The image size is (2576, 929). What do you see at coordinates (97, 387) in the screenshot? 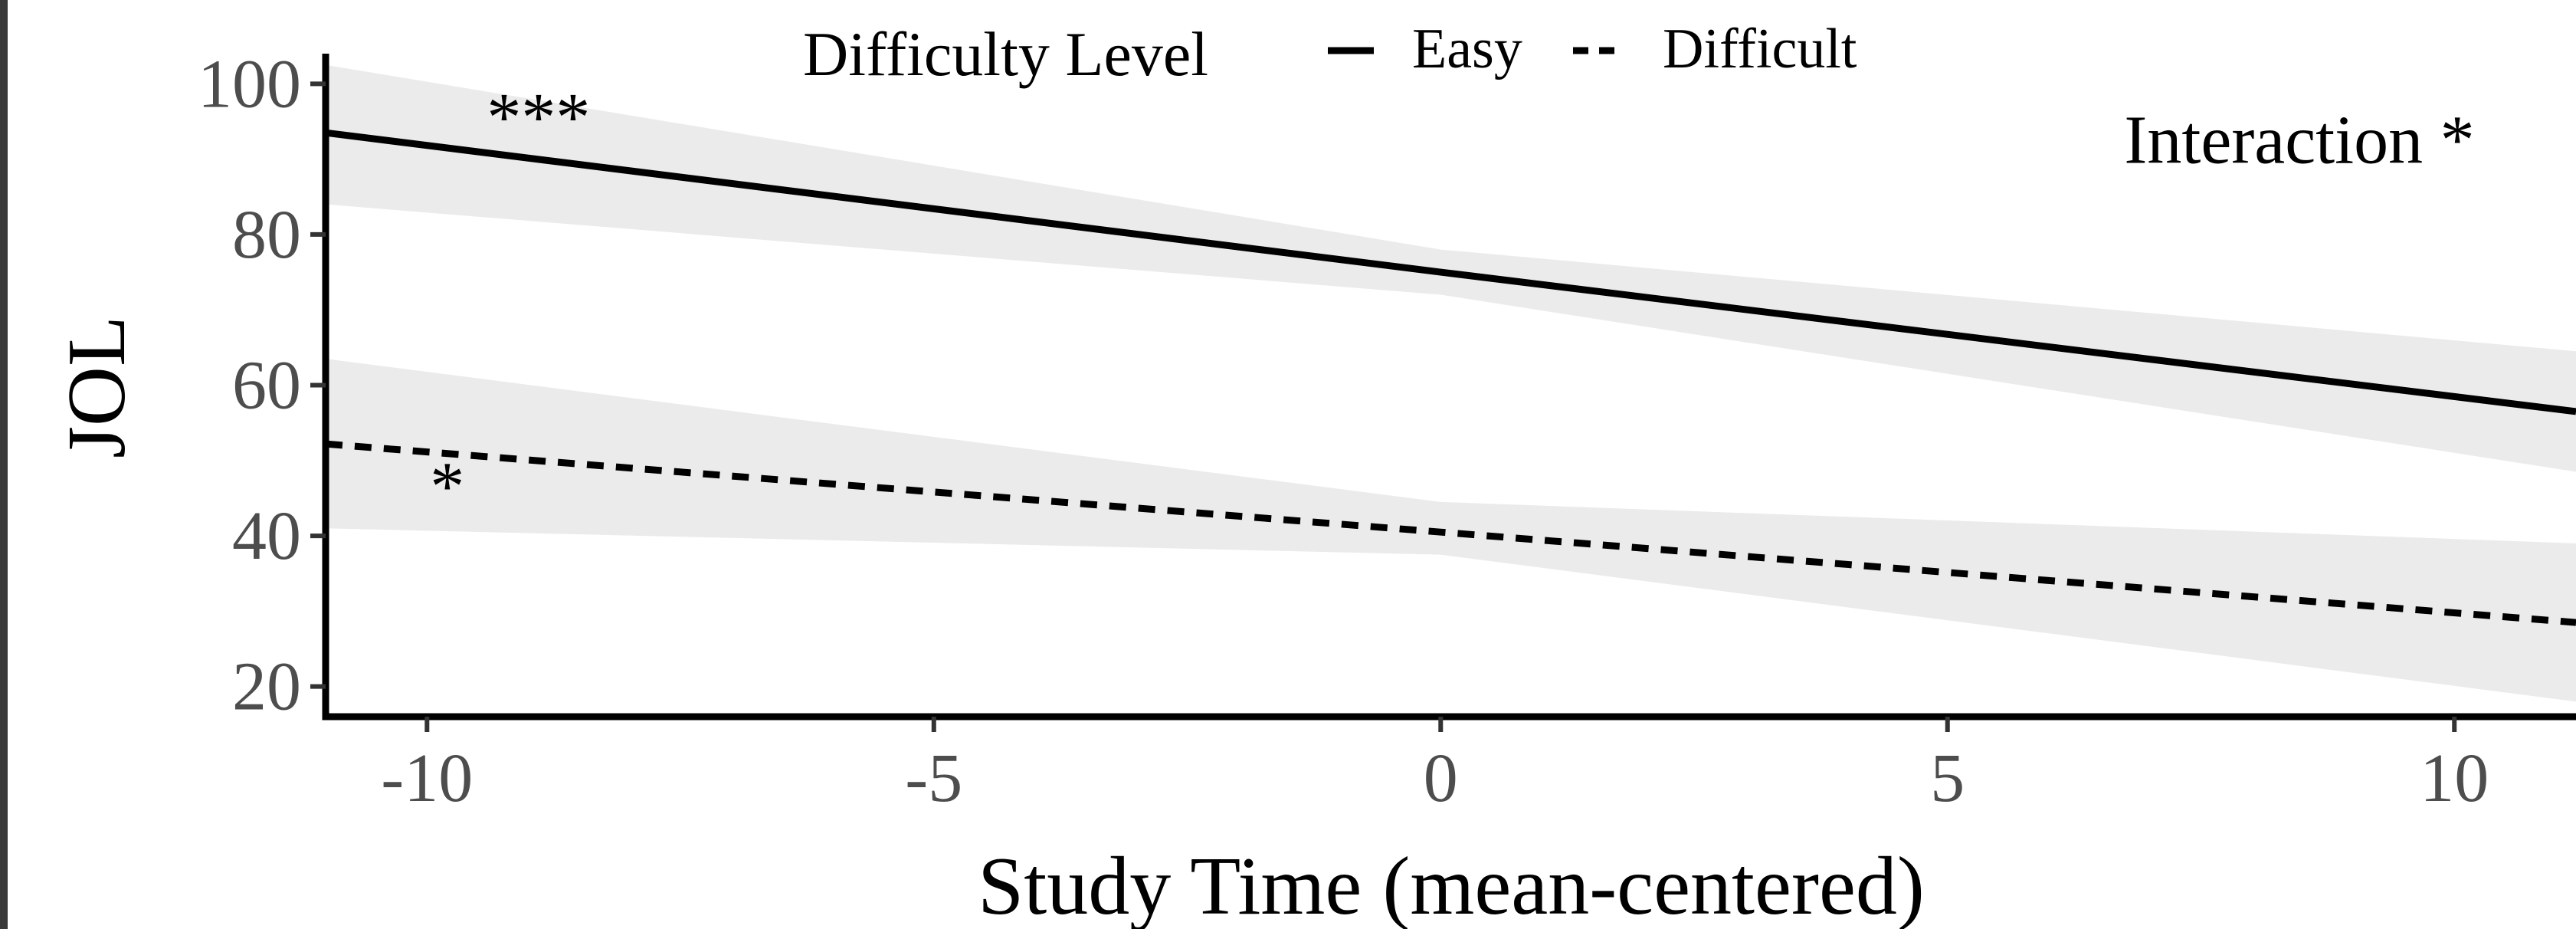
I see `y-axis-title: JOL` at bounding box center [97, 387].